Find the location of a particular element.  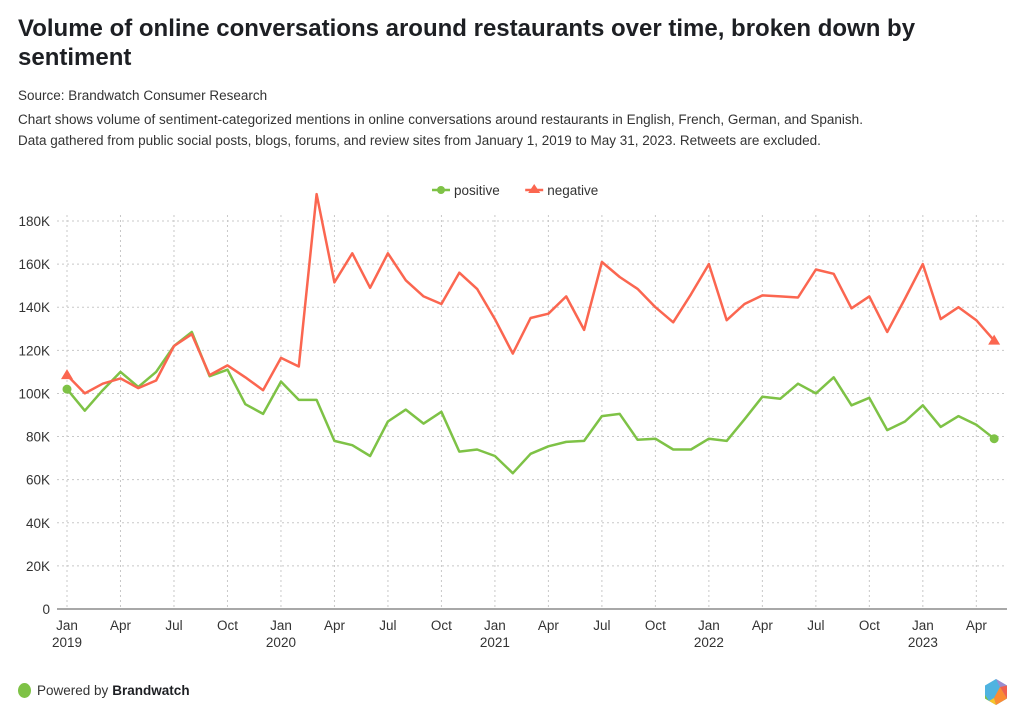

legend-marker-positive is located at coordinates (441, 190).